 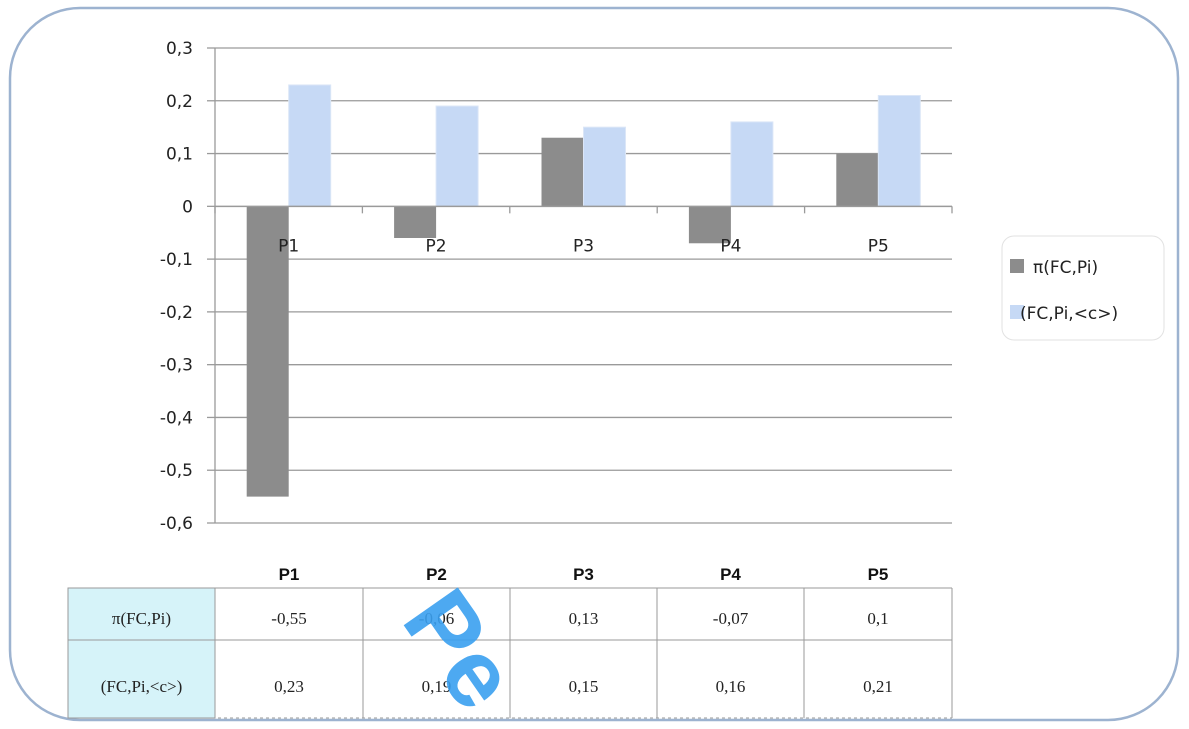 I want to click on y-tick-label: 0,1, so click(x=179, y=155).